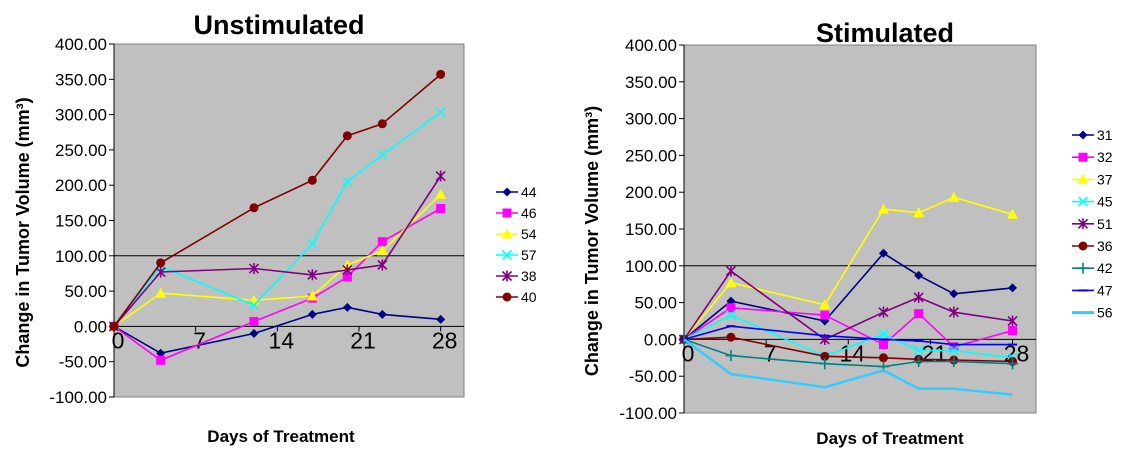  Describe the element at coordinates (516, 244) in the screenshot. I see `unstimulated-legend: 44 46 54 57 38 40` at that location.